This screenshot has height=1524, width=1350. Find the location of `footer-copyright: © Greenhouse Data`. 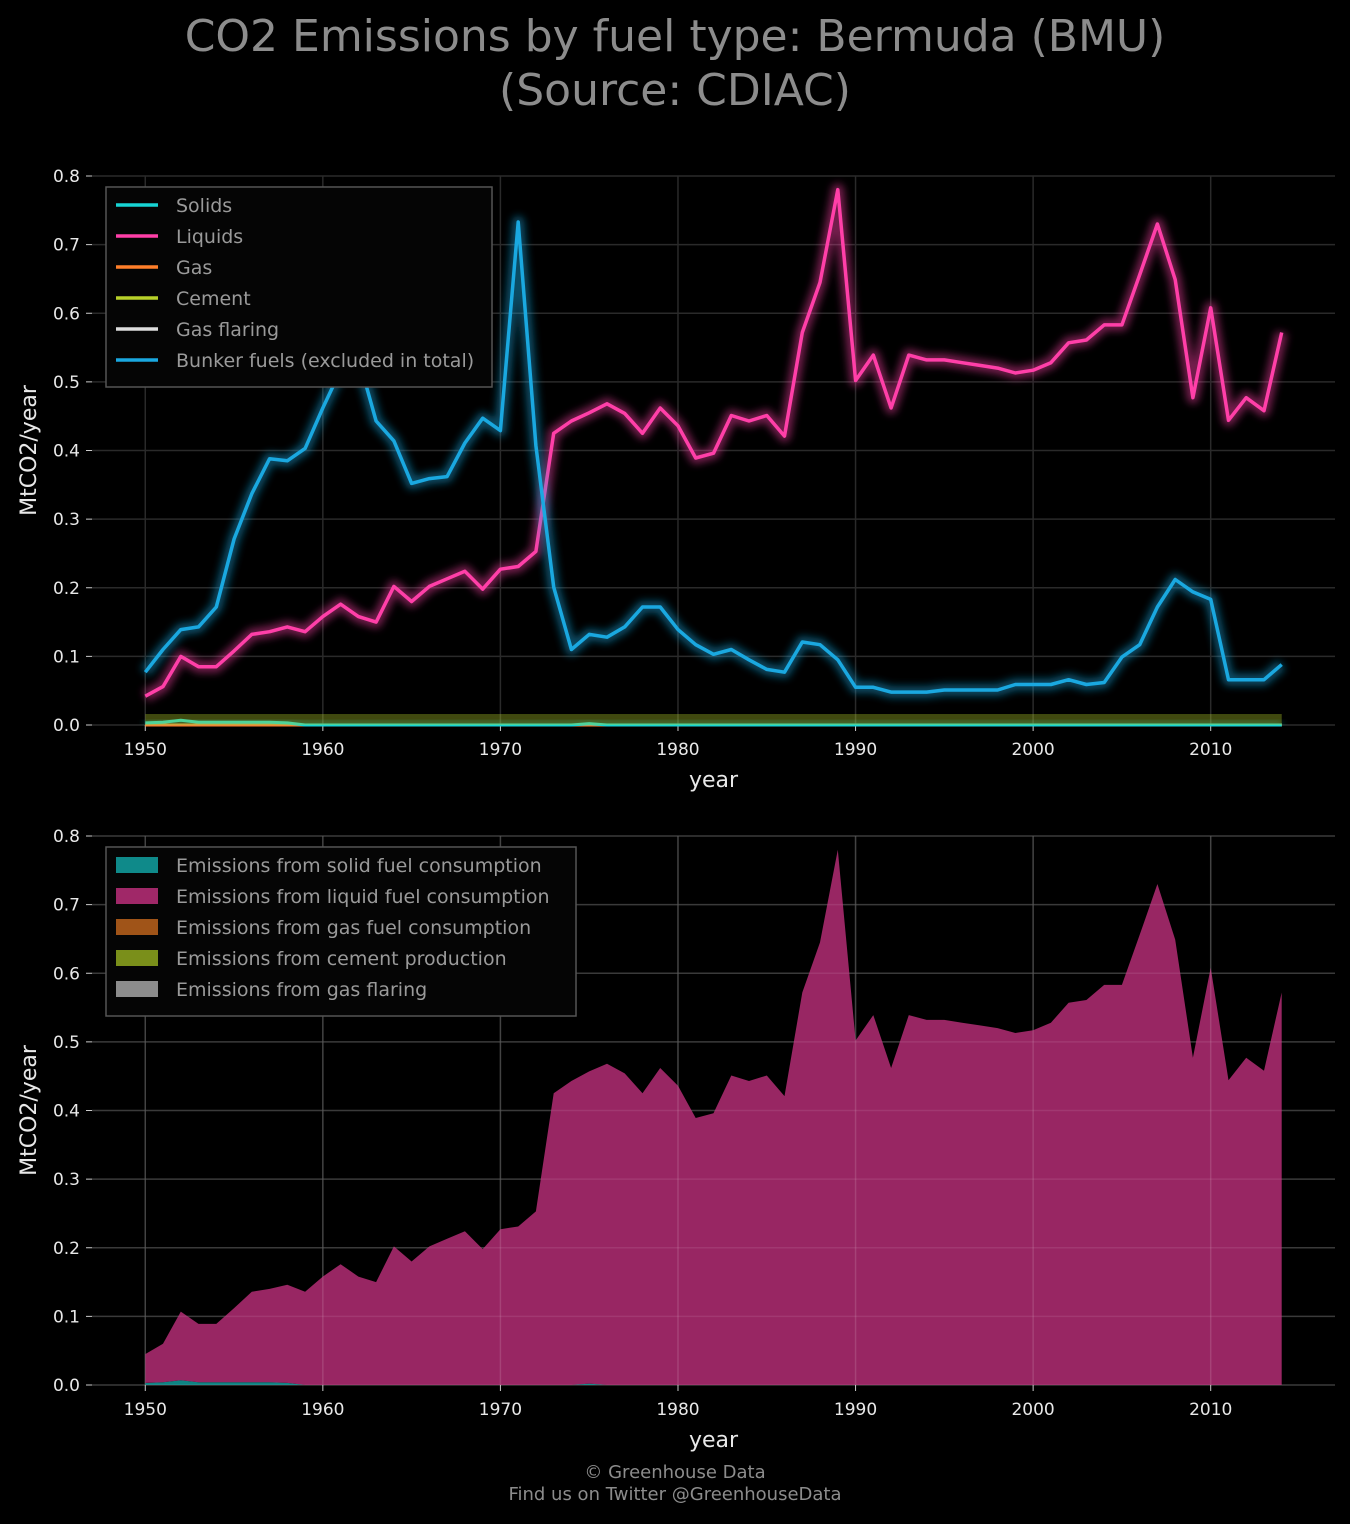

footer-copyright: © Greenhouse Data is located at coordinates (675, 1472).